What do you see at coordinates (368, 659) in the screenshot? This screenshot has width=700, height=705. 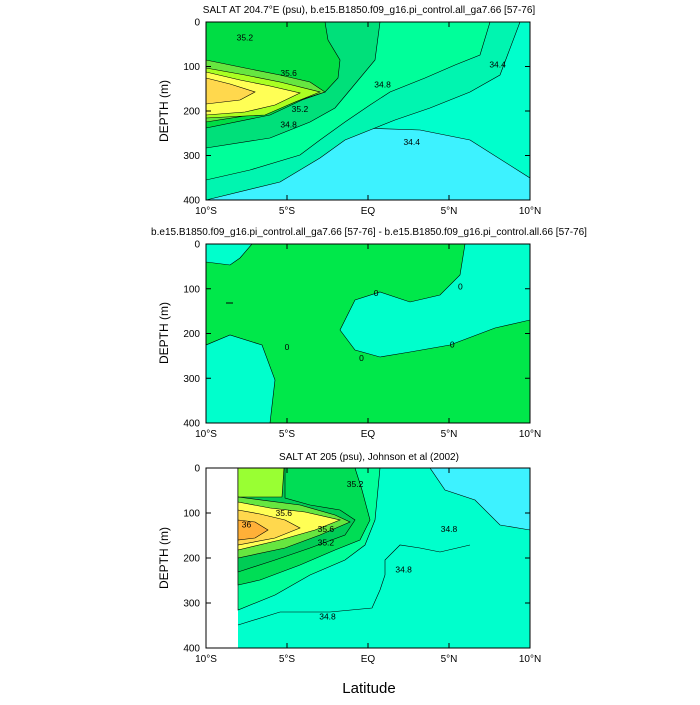 I see `panel3-xtick-label: EQ` at bounding box center [368, 659].